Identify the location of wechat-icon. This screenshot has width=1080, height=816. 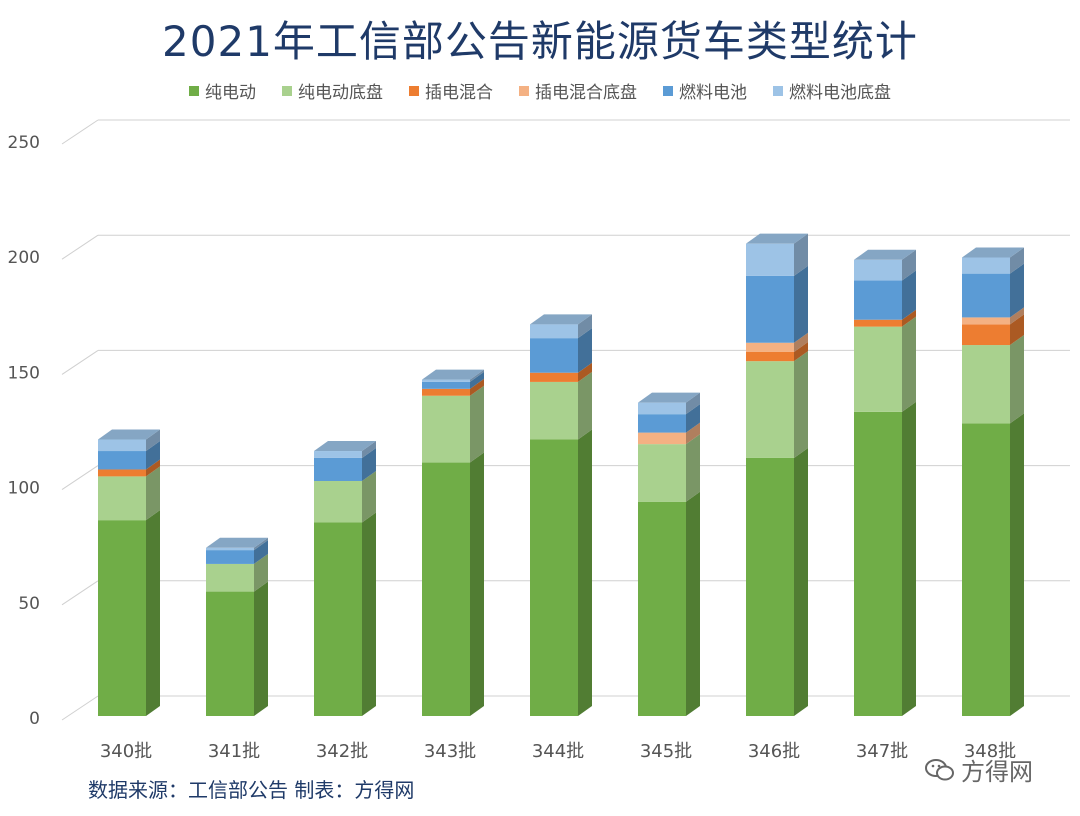
(940, 769).